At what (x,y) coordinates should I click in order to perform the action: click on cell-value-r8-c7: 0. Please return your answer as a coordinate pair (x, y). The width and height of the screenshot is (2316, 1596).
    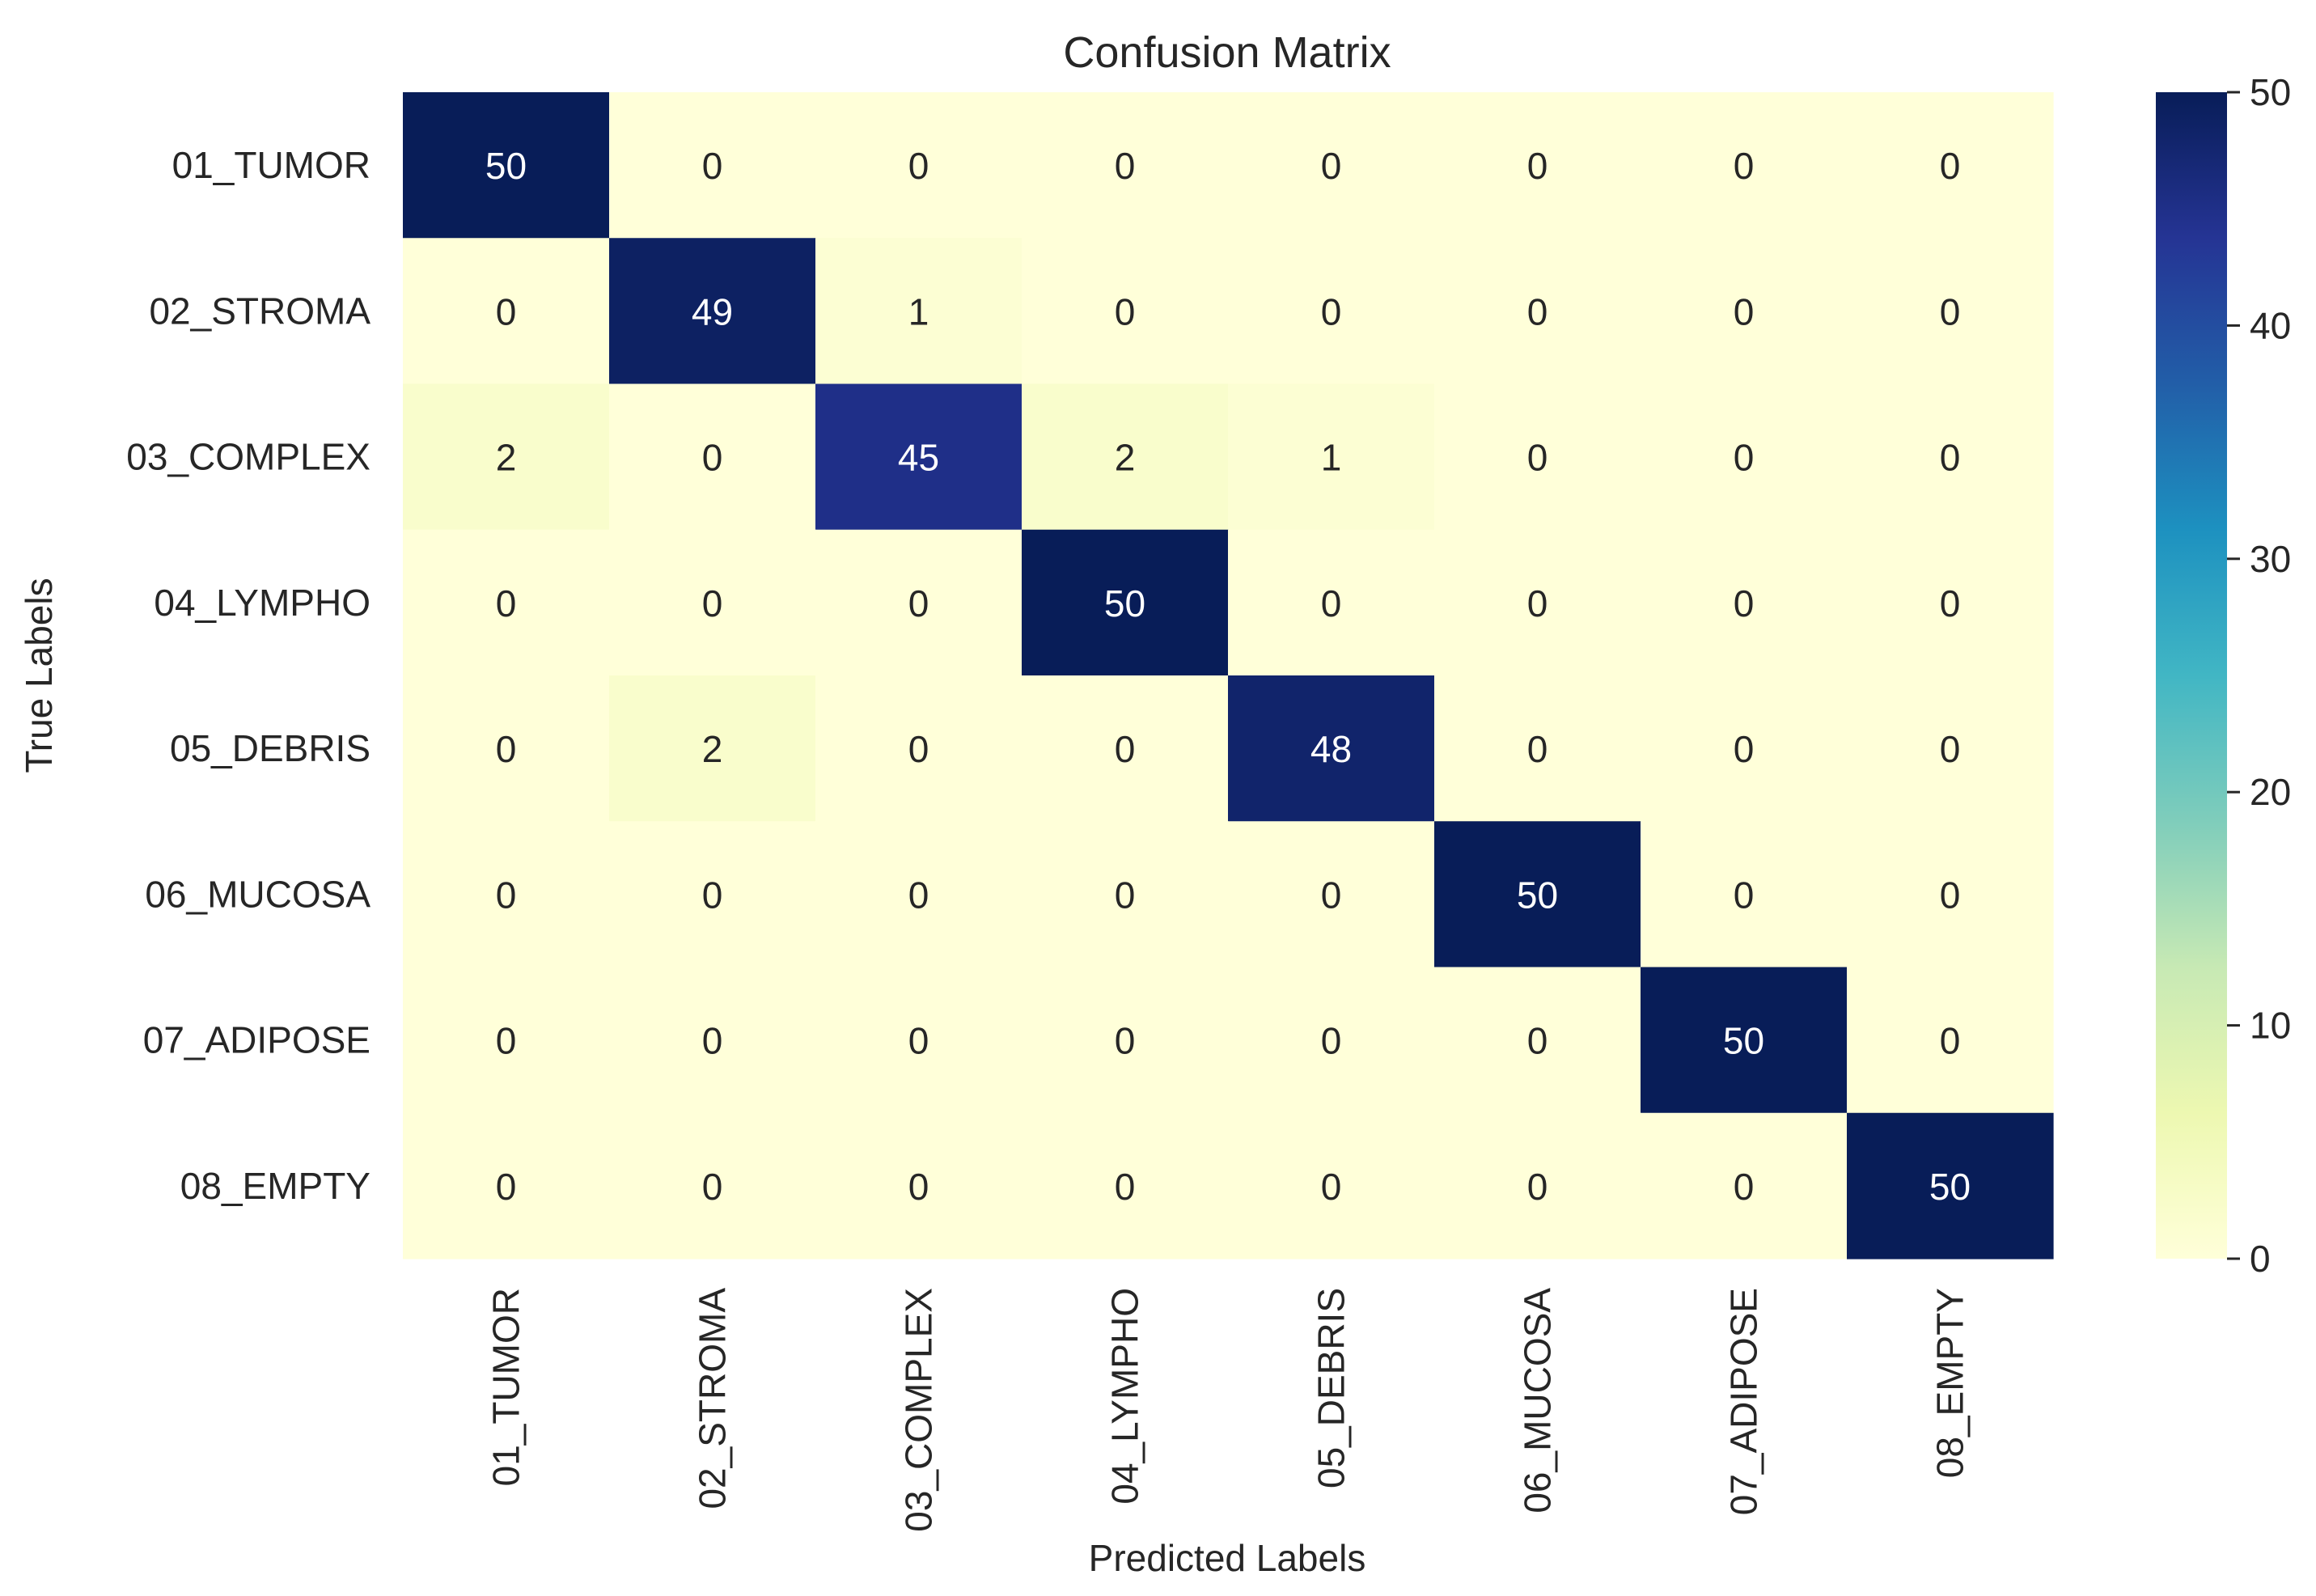
    Looking at the image, I should click on (1744, 1187).